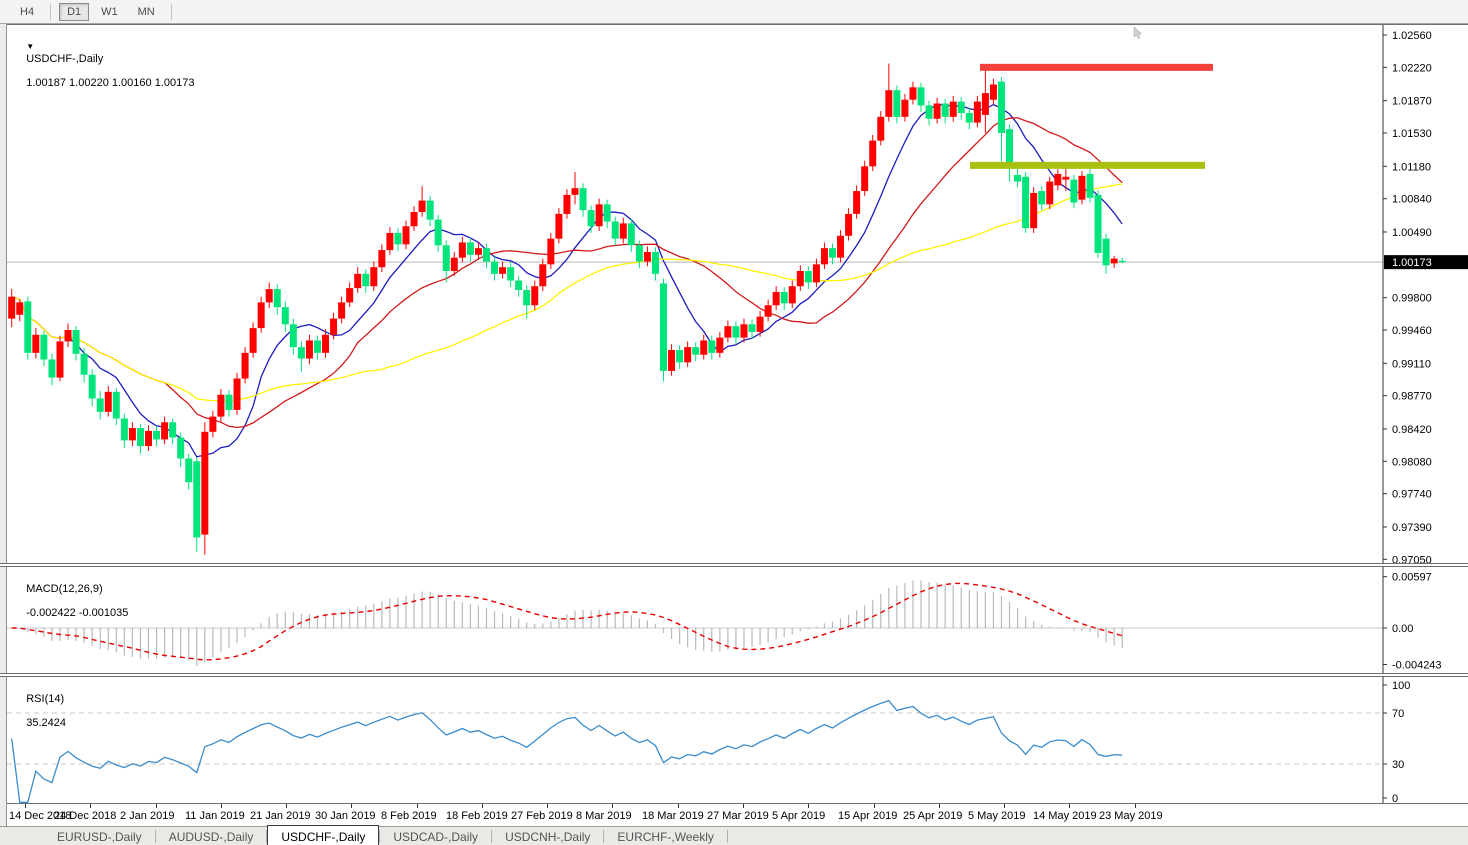  What do you see at coordinates (171, 11) in the screenshot?
I see `toolbar-separator` at bounding box center [171, 11].